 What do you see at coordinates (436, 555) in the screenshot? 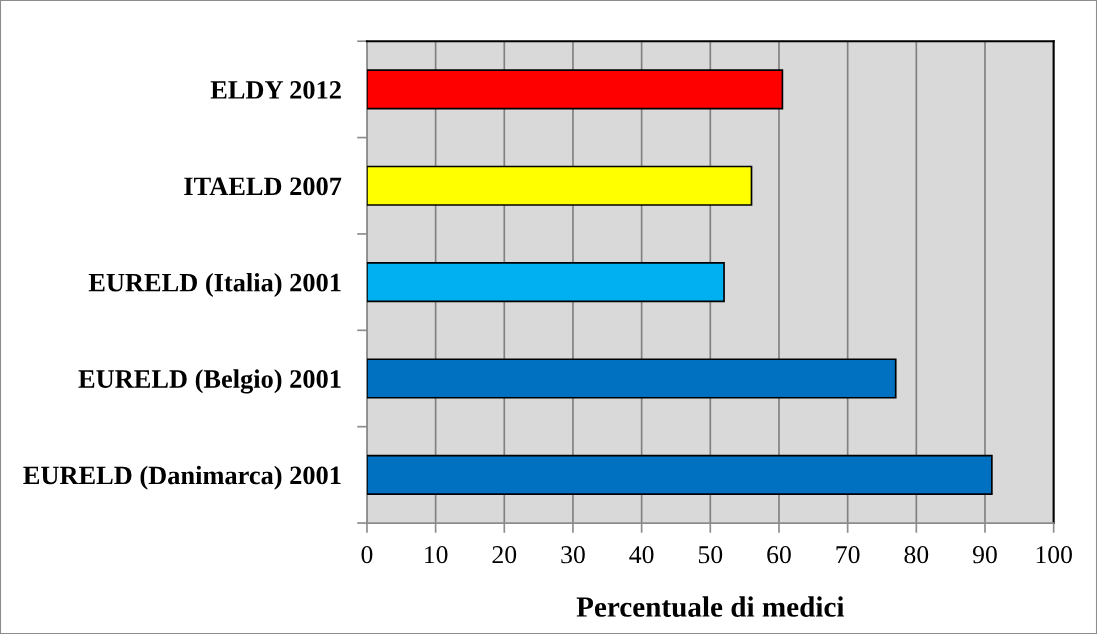
I see `x-tick-label: 10` at bounding box center [436, 555].